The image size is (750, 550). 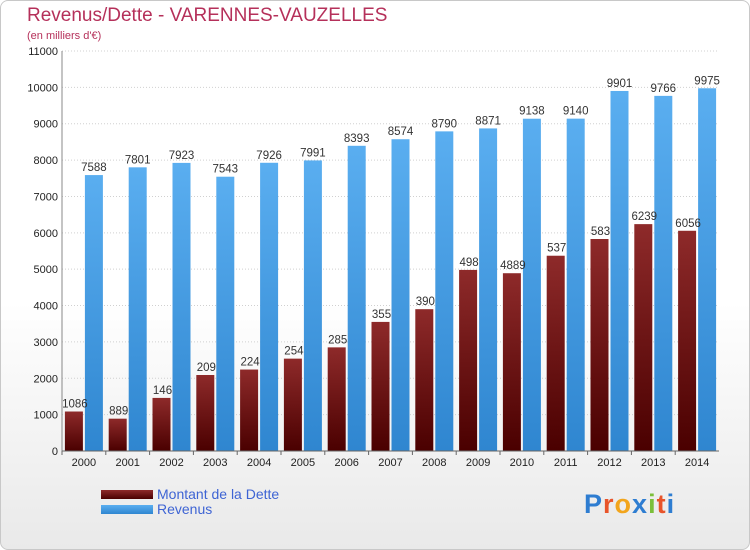 What do you see at coordinates (218, 494) in the screenshot?
I see `legend-label-debt: Montant de la Dette` at bounding box center [218, 494].